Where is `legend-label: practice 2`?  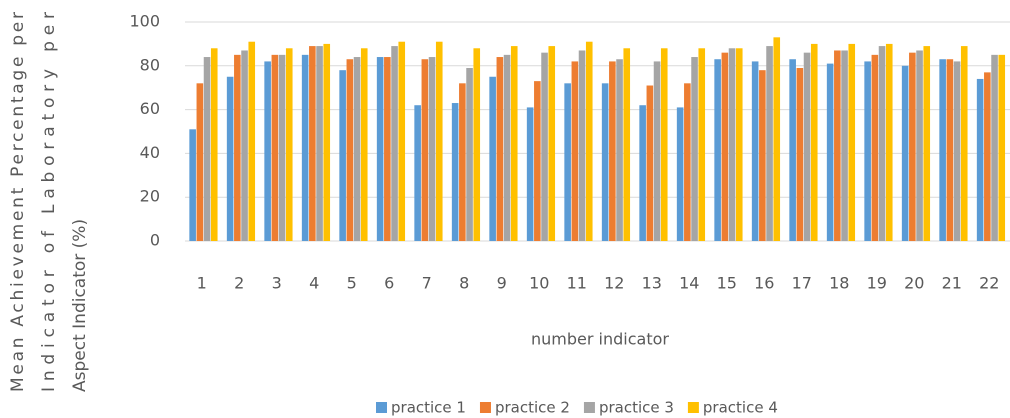 legend-label: practice 2 is located at coordinates (532, 408).